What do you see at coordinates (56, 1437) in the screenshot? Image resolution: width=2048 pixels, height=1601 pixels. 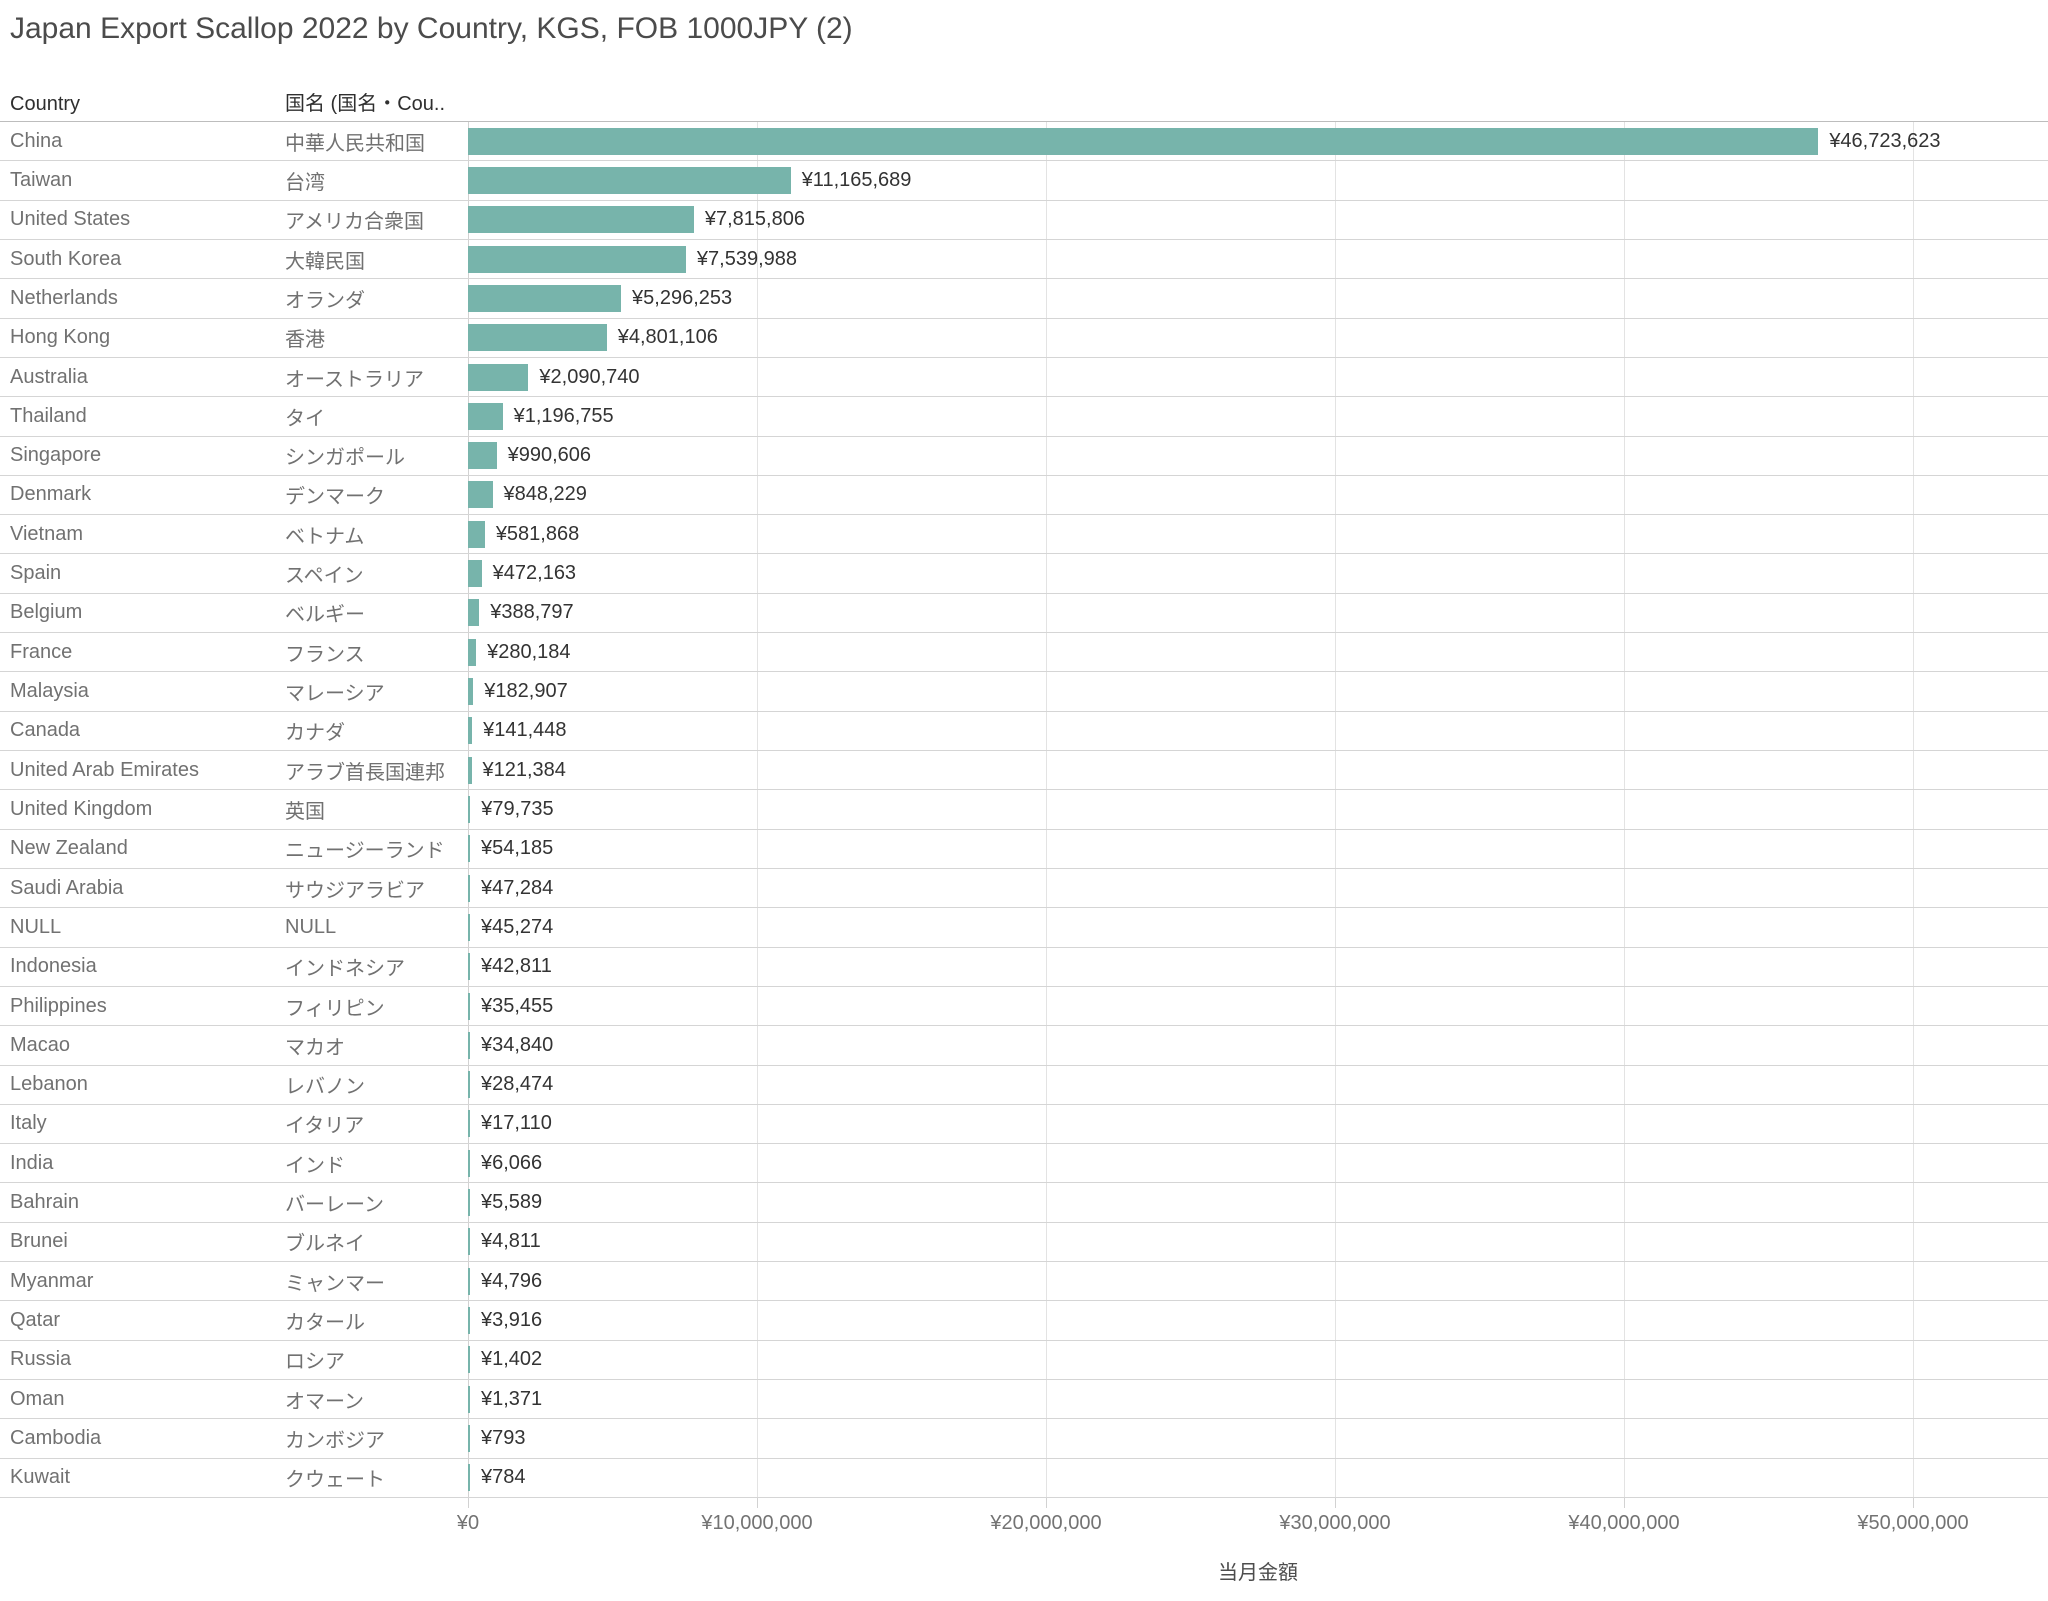 I see `country-label: Cambodia` at bounding box center [56, 1437].